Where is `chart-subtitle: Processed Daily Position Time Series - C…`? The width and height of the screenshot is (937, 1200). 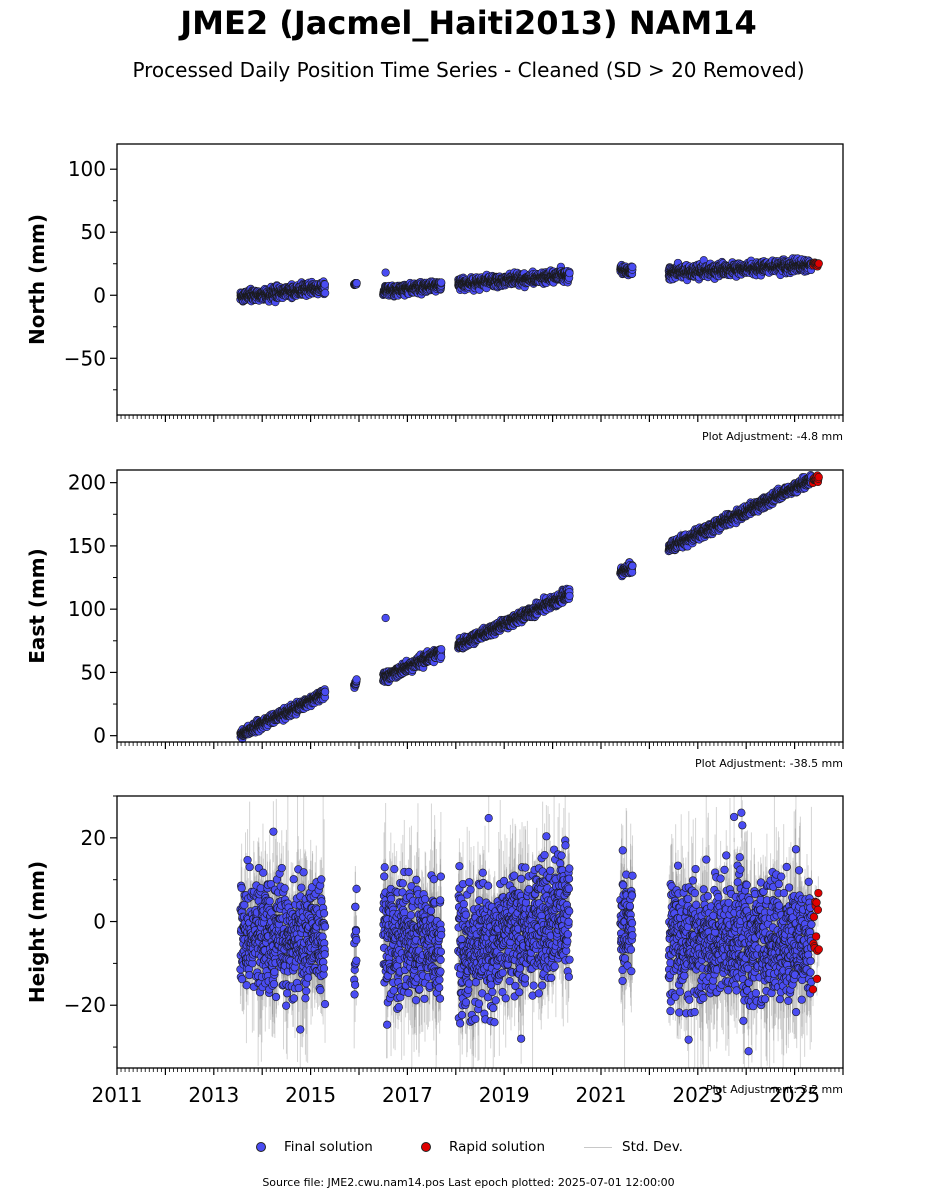 chart-subtitle: Processed Daily Position Time Series - C… is located at coordinates (468, 70).